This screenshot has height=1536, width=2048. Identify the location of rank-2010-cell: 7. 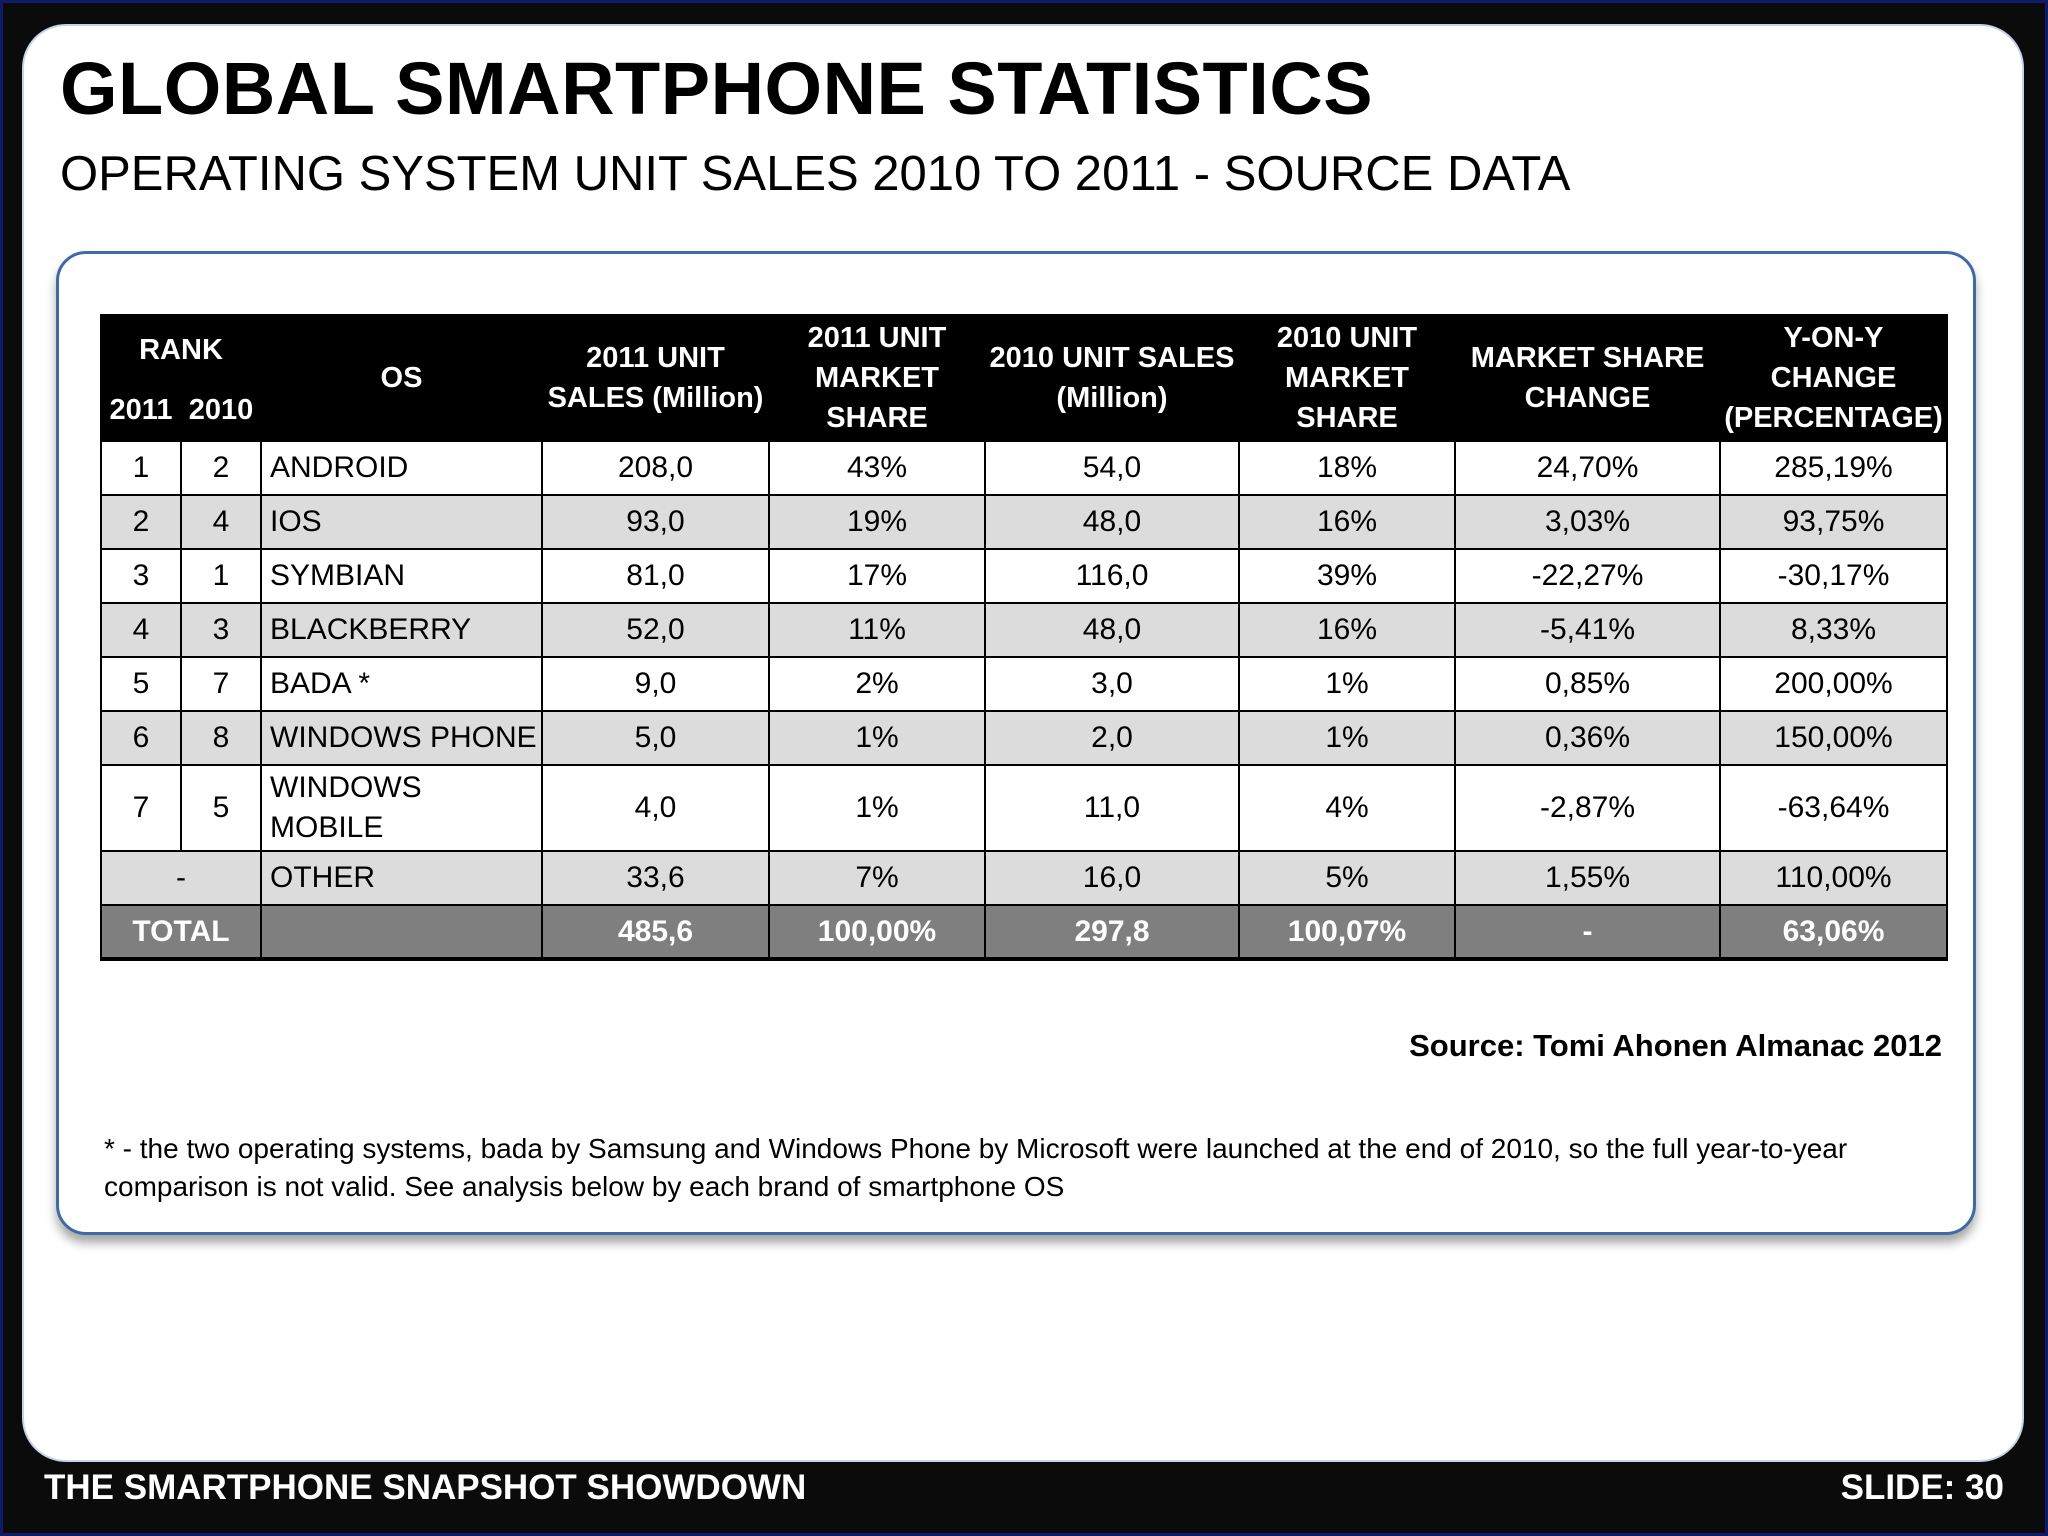
(221, 684).